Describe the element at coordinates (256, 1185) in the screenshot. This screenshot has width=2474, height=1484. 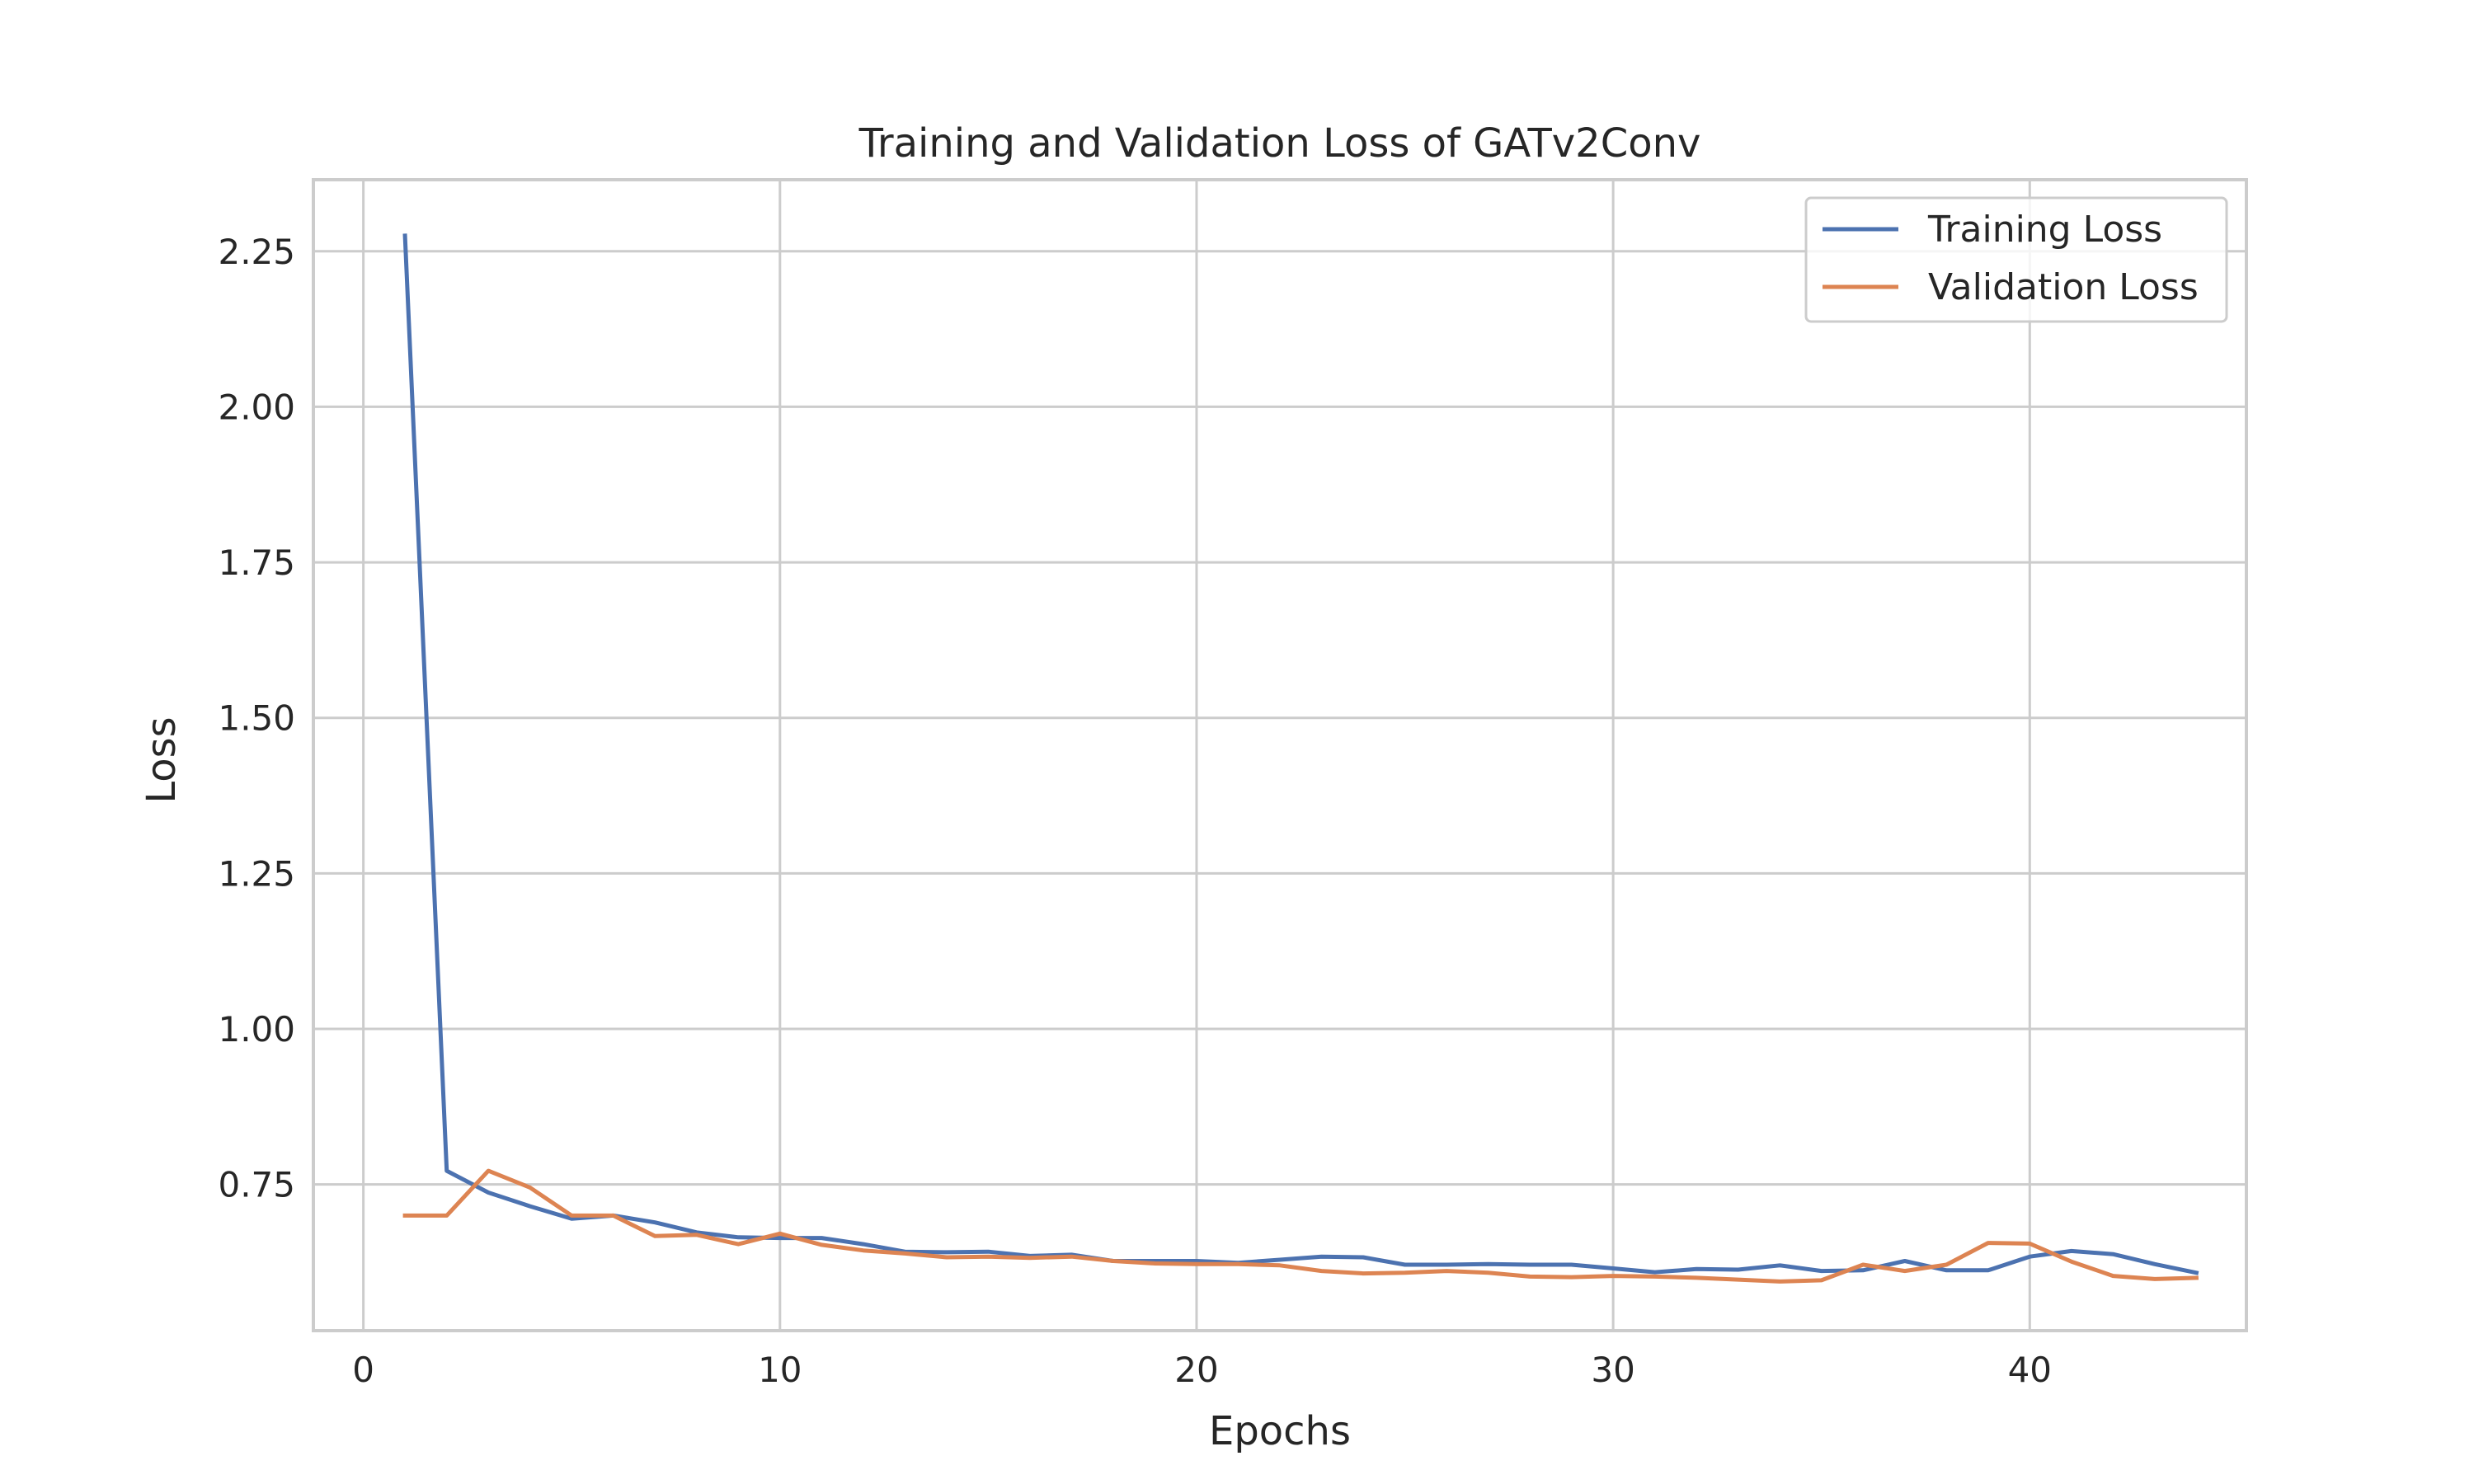
I see `y-tick-label: 0.75` at that location.